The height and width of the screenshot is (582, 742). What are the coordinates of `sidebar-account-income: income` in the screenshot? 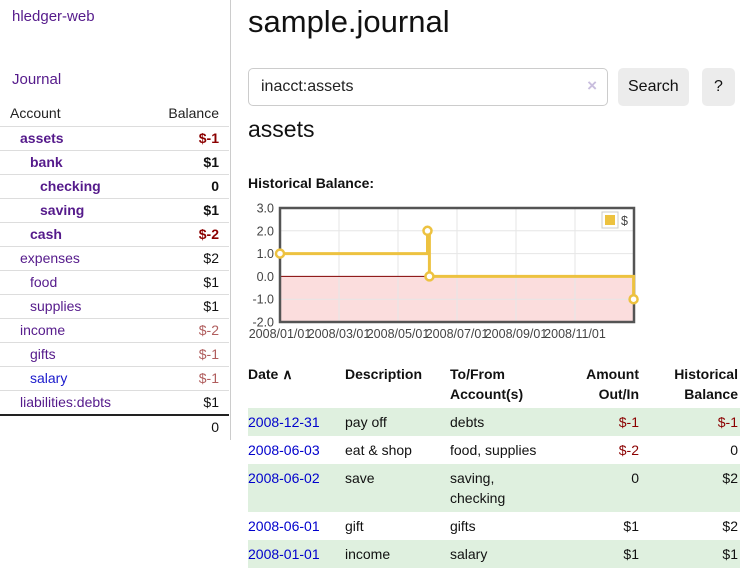 It's located at (43, 330).